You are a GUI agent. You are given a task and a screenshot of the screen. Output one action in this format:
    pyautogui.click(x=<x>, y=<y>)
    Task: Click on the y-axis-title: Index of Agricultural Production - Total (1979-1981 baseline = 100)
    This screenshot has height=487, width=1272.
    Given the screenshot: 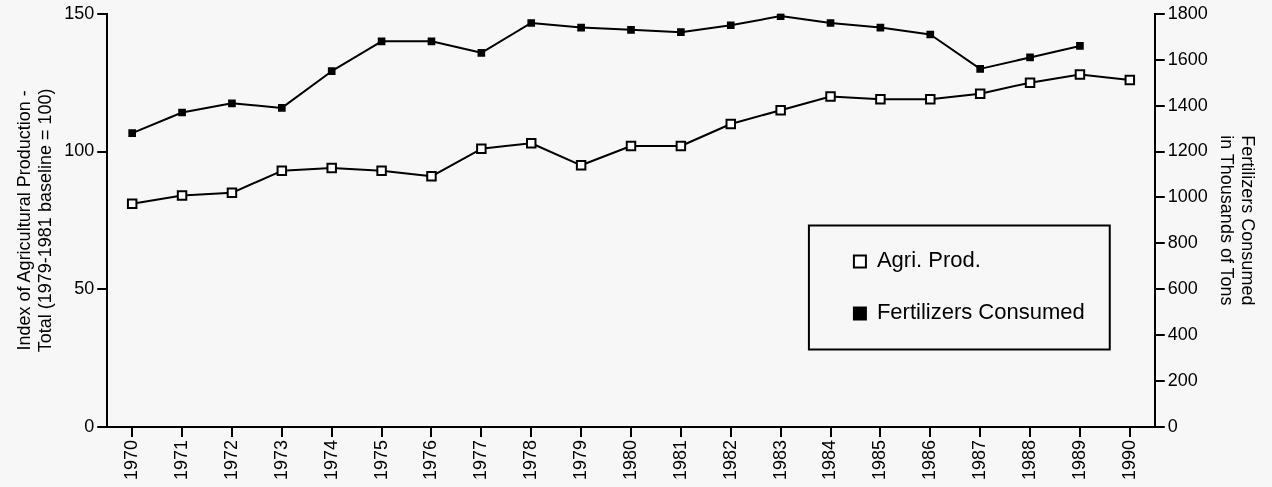 What is the action you would take?
    pyautogui.click(x=34, y=220)
    